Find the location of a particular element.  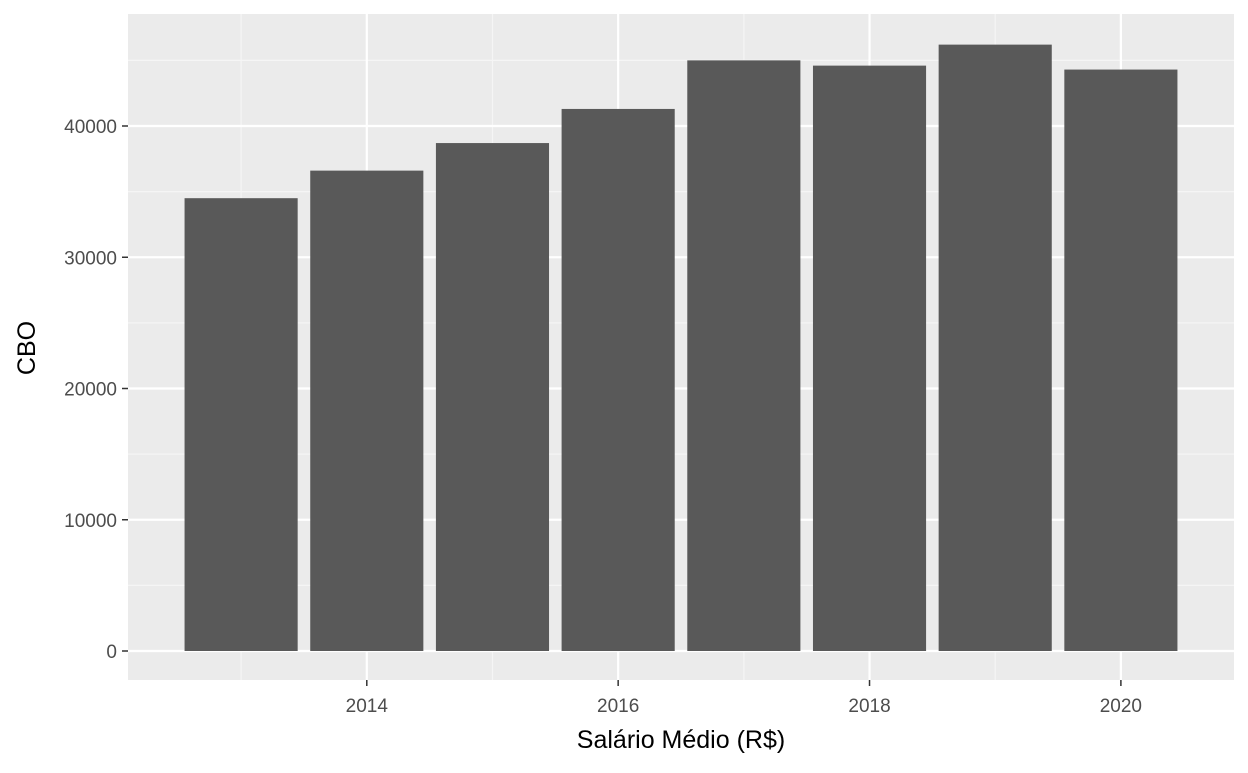

y-tick-label: 10000 is located at coordinates (90, 521).